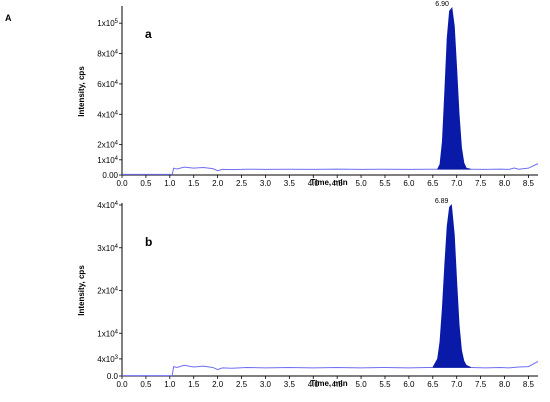  I want to click on peak-label: 6.89, so click(442, 201).